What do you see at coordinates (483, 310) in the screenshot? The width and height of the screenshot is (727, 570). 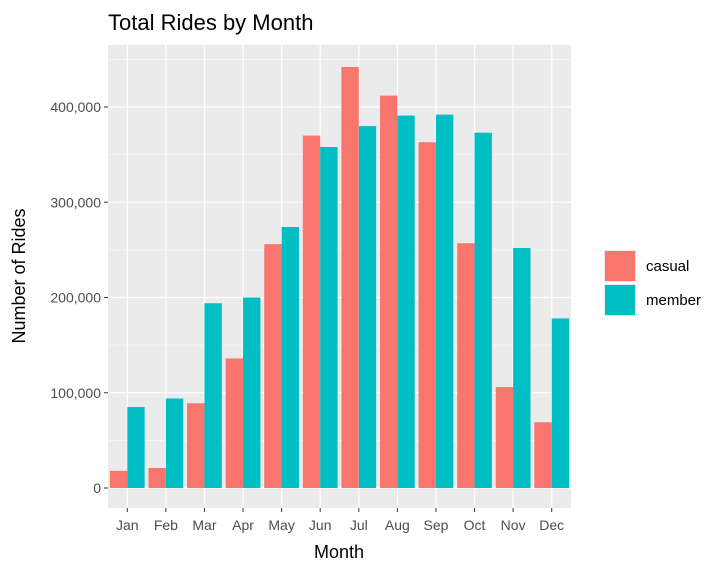 I see `bar-member-oct` at bounding box center [483, 310].